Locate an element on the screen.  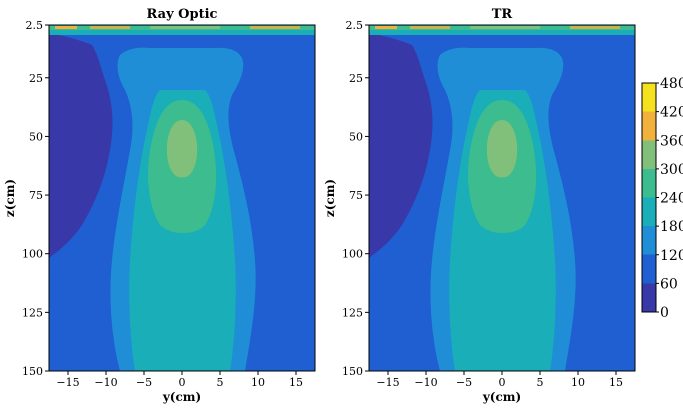
colorbar: 0 60 120 180 240 300 360 420 480 is located at coordinates (662, 198).